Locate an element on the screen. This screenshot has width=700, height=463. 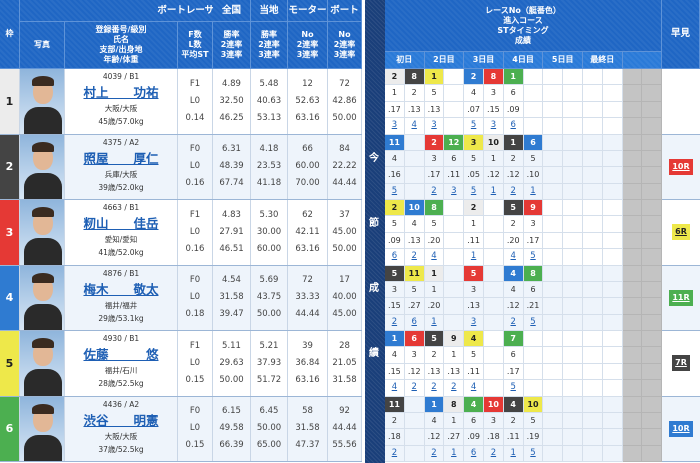
race-number-cell: 2 is located at coordinates (434, 142).